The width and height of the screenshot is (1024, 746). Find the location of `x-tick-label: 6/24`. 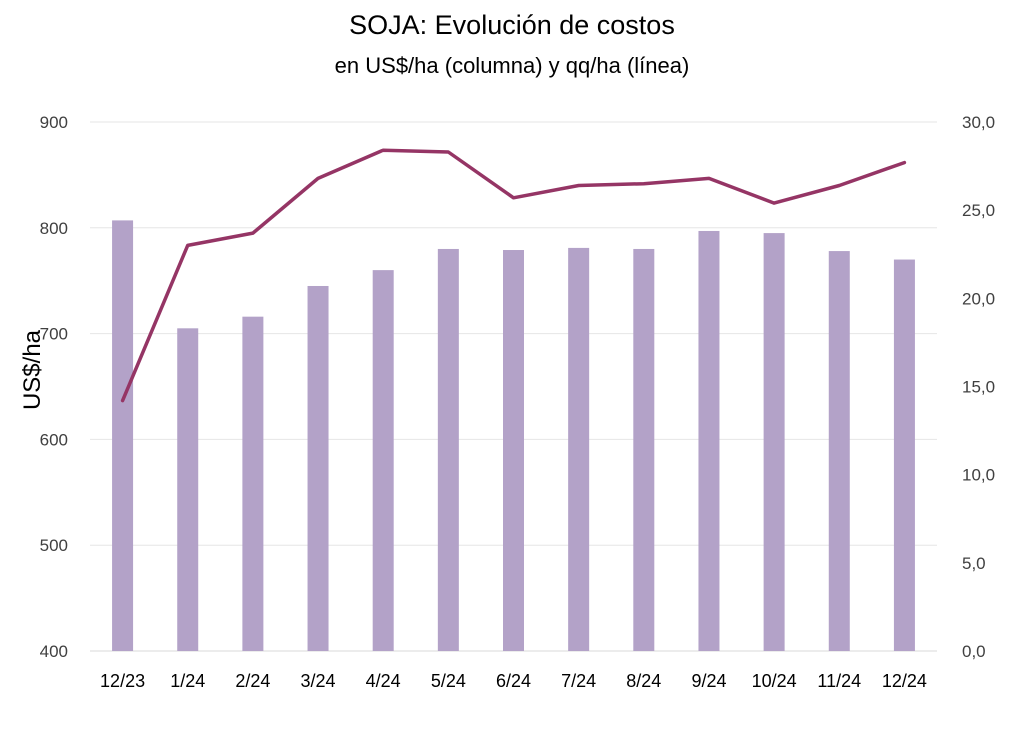

x-tick-label: 6/24 is located at coordinates (513, 681).